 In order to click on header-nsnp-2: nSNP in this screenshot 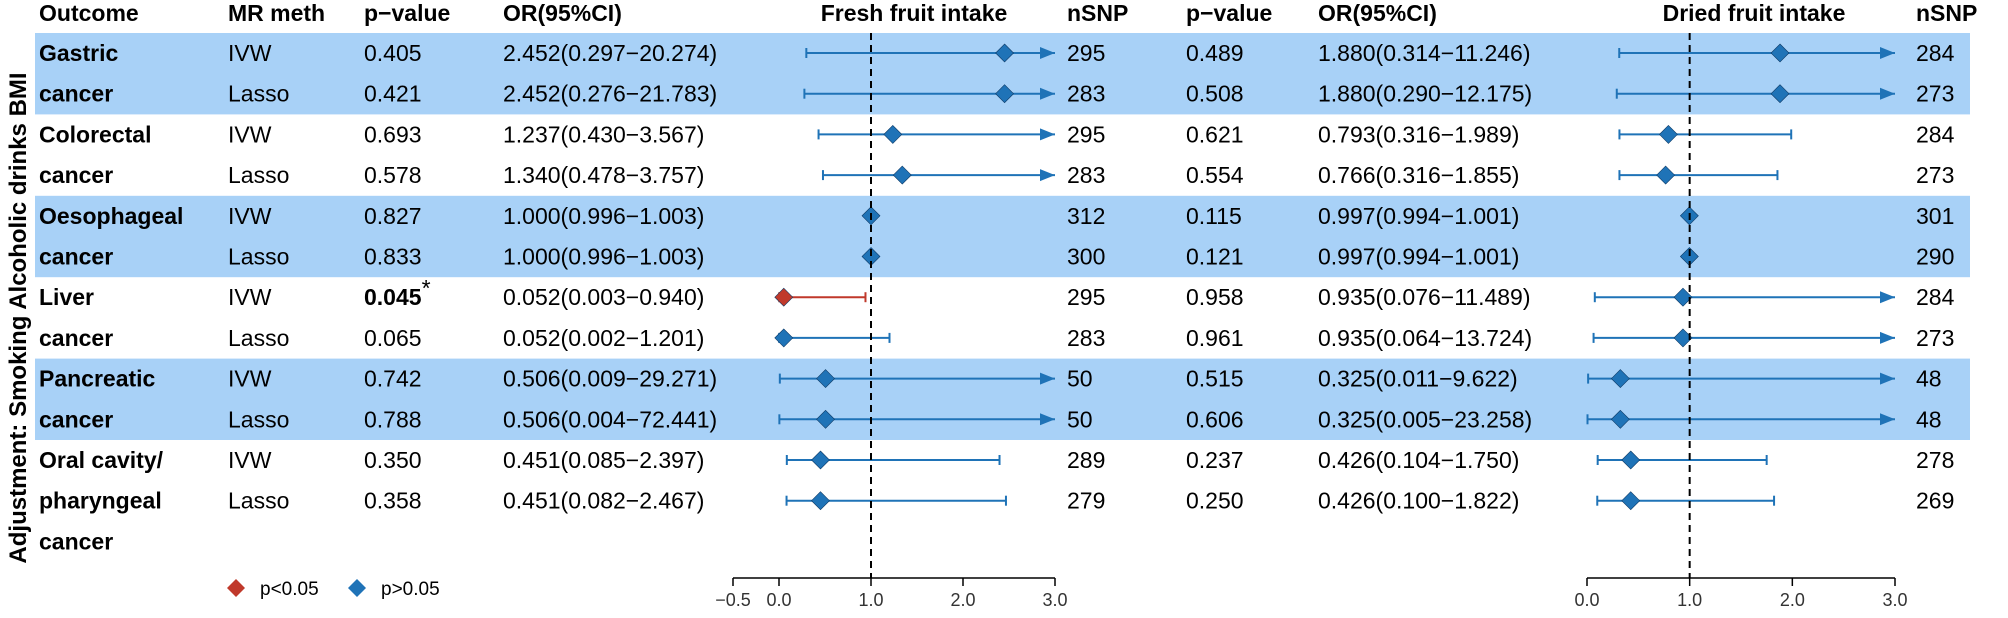, I will do `click(1946, 13)`.